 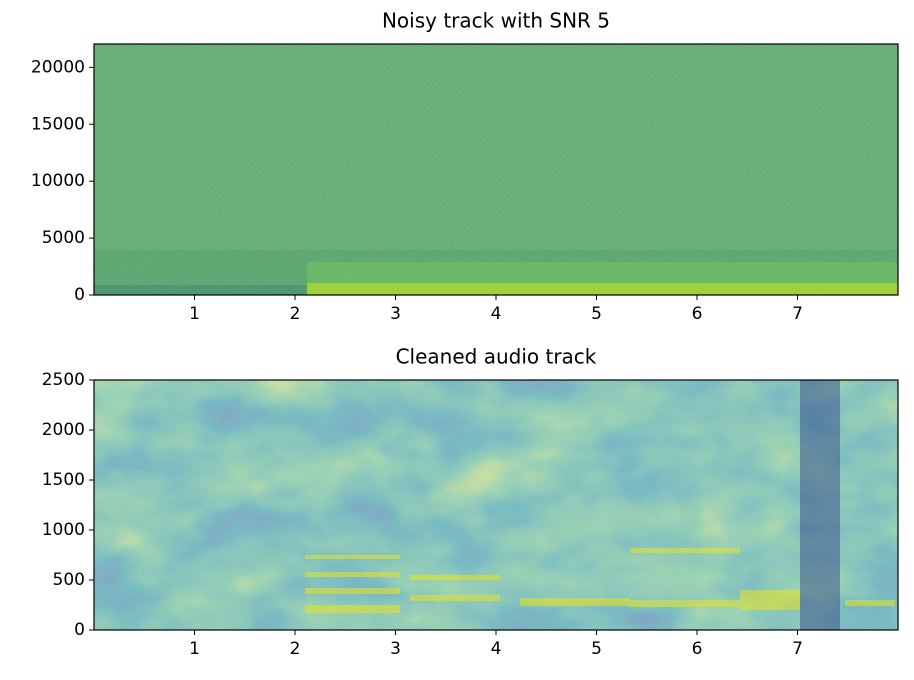 What do you see at coordinates (58, 124) in the screenshot?
I see `y-tick-label: 15000` at bounding box center [58, 124].